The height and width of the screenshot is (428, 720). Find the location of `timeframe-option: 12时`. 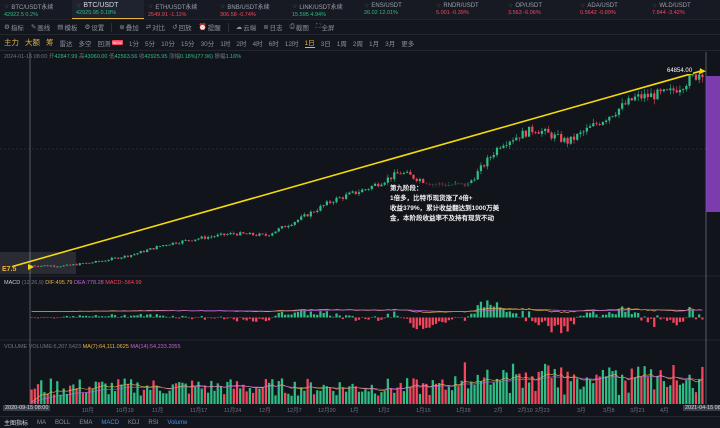

timeframe-option: 12时 is located at coordinates (292, 43).